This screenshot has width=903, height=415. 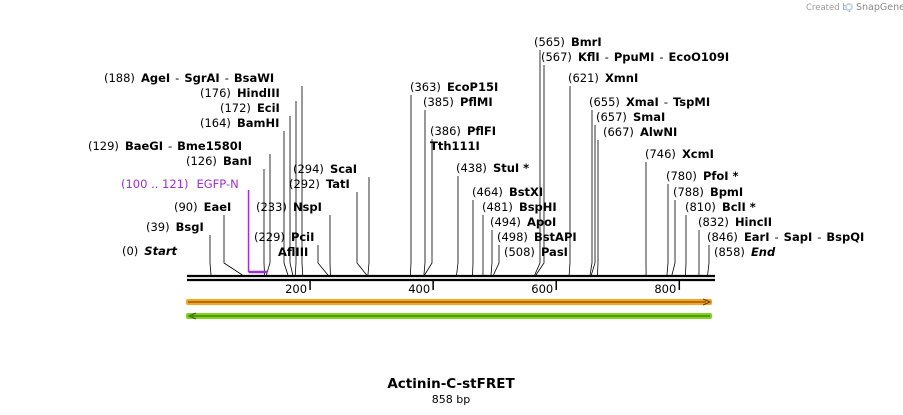 I want to click on site-position: (438), so click(x=471, y=168).